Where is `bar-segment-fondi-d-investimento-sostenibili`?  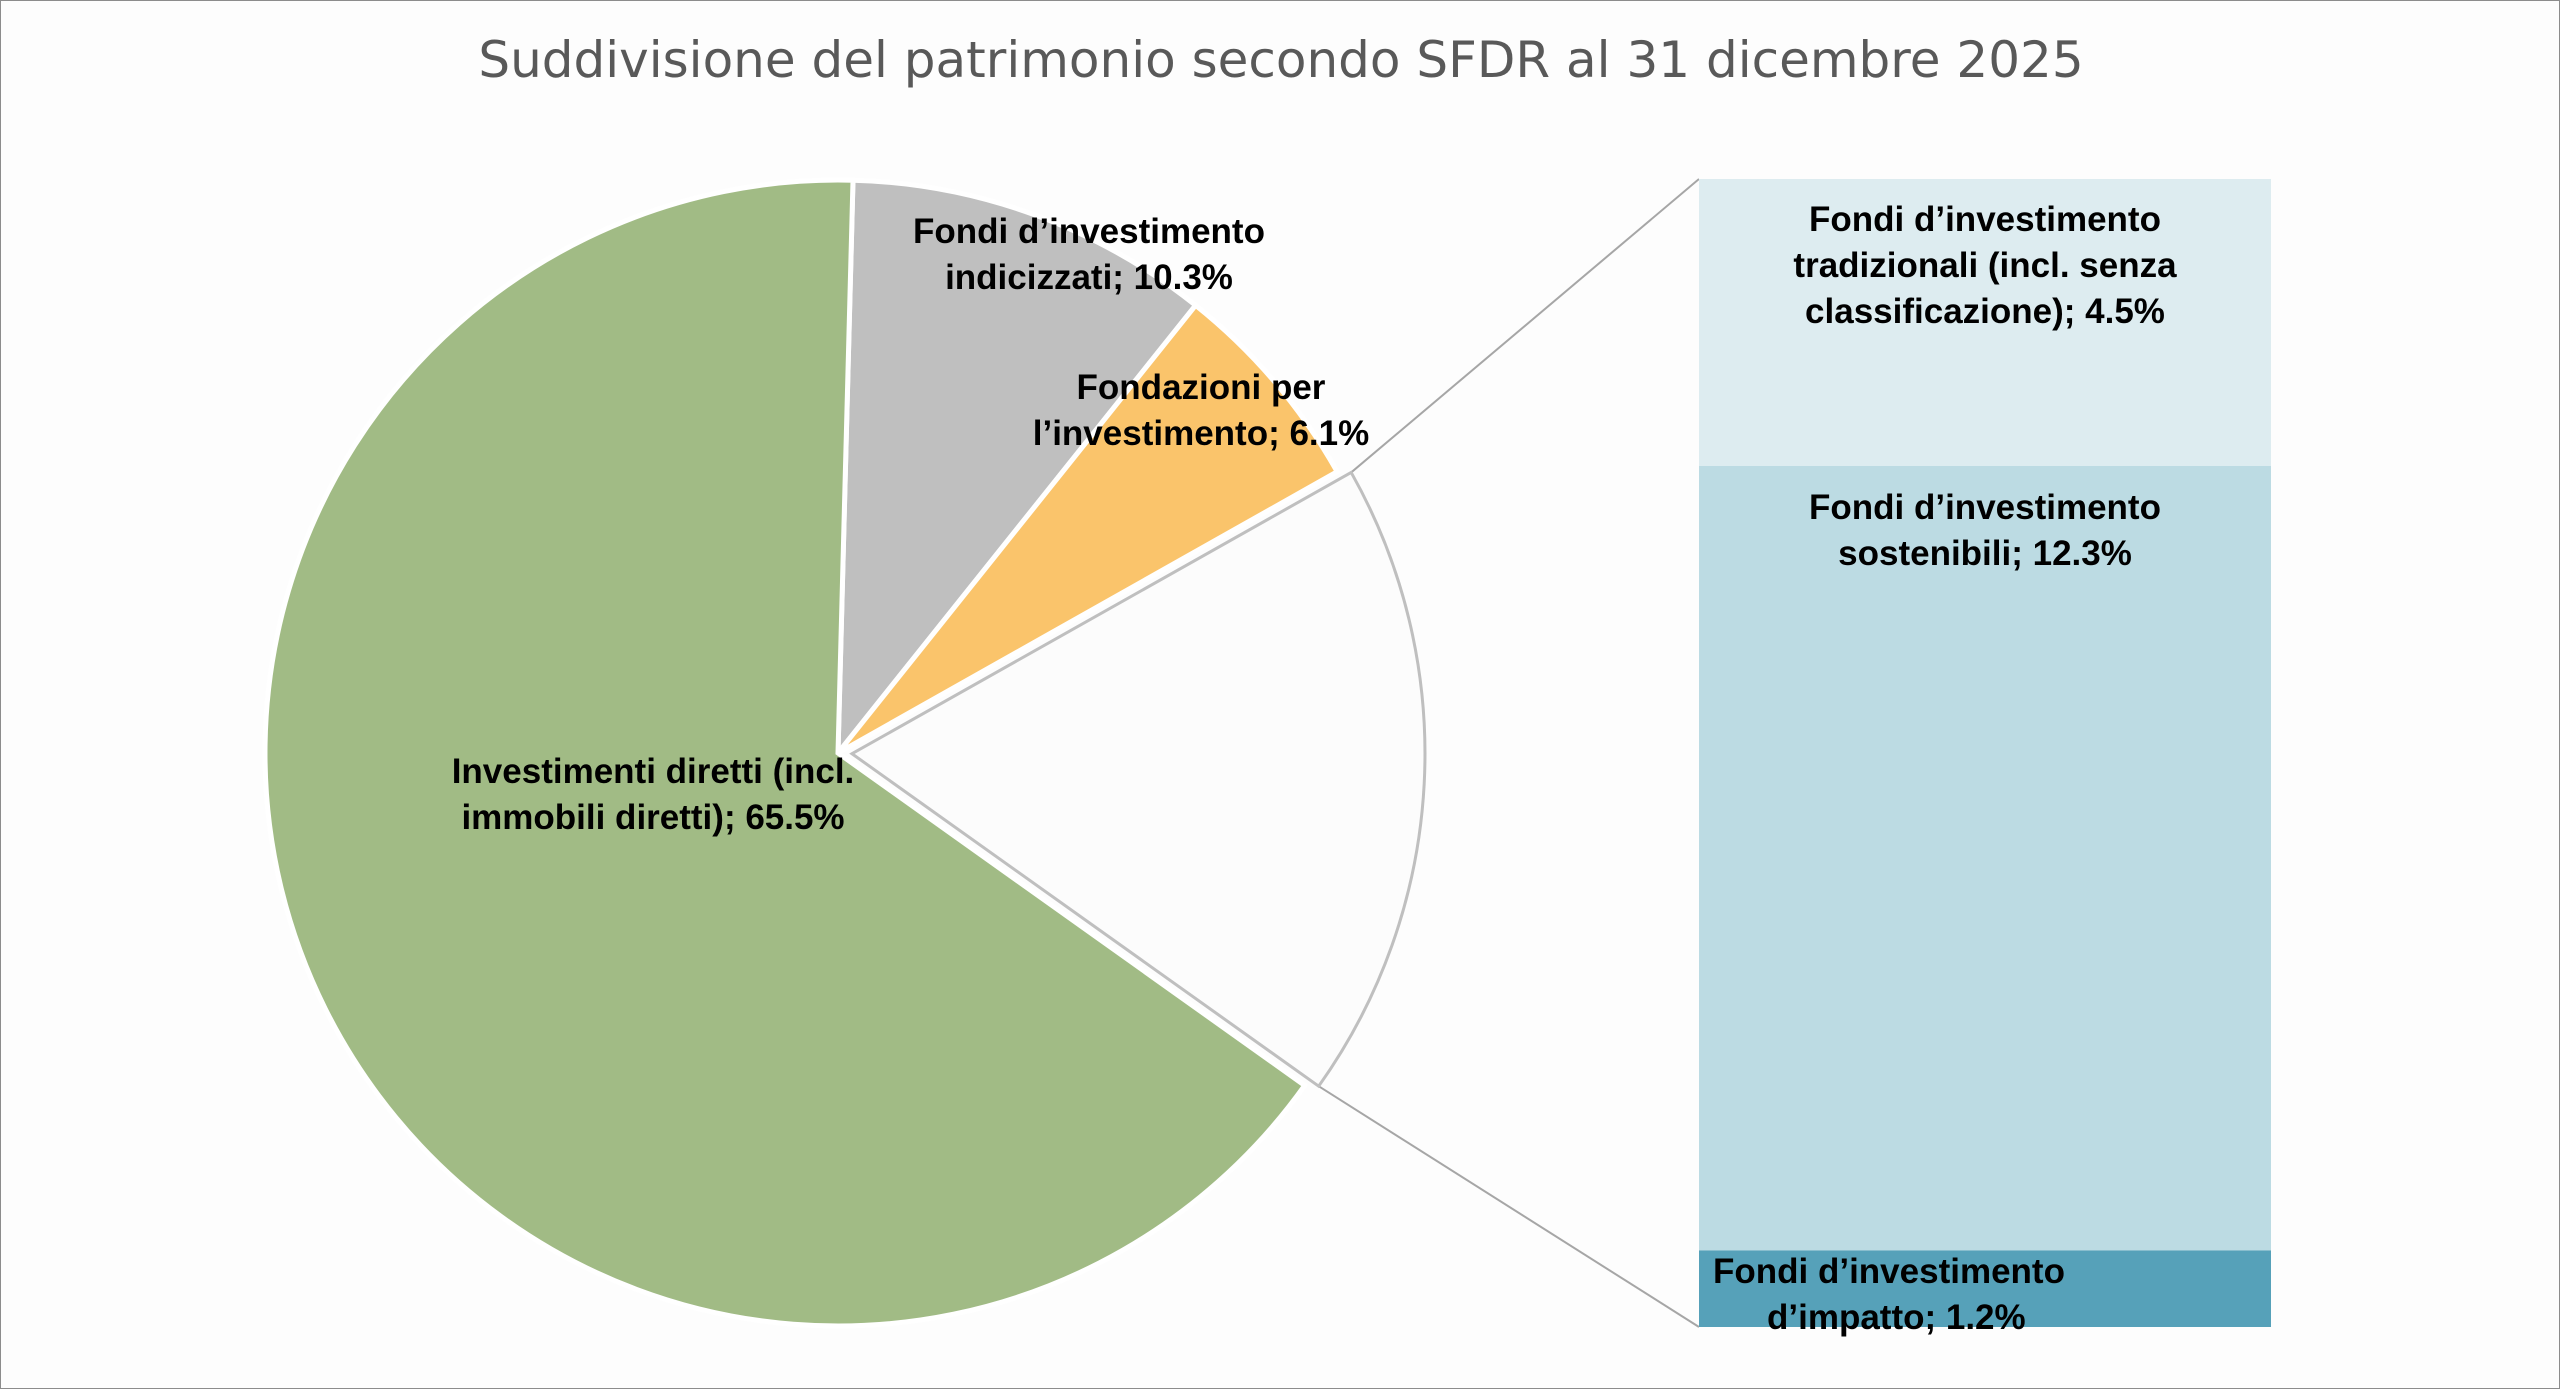 bar-segment-fondi-d-investimento-sostenibili is located at coordinates (1985, 858).